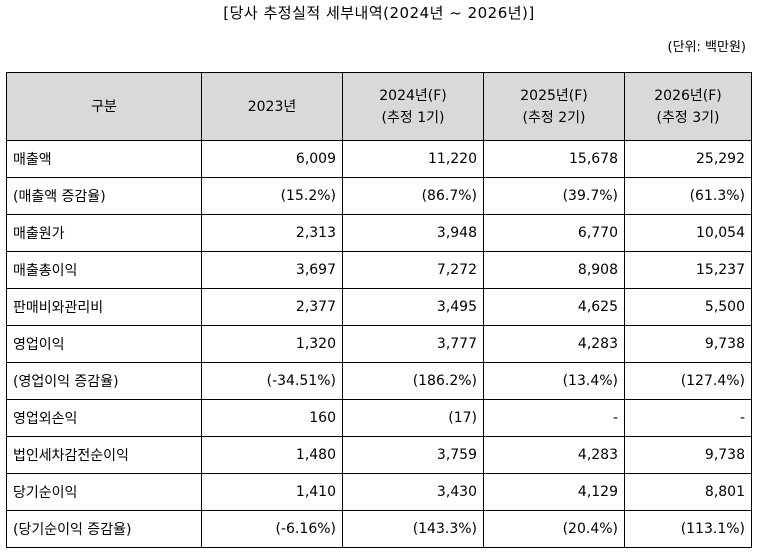 The image size is (758, 559). I want to click on table-cell: (86.7%), so click(413, 196).